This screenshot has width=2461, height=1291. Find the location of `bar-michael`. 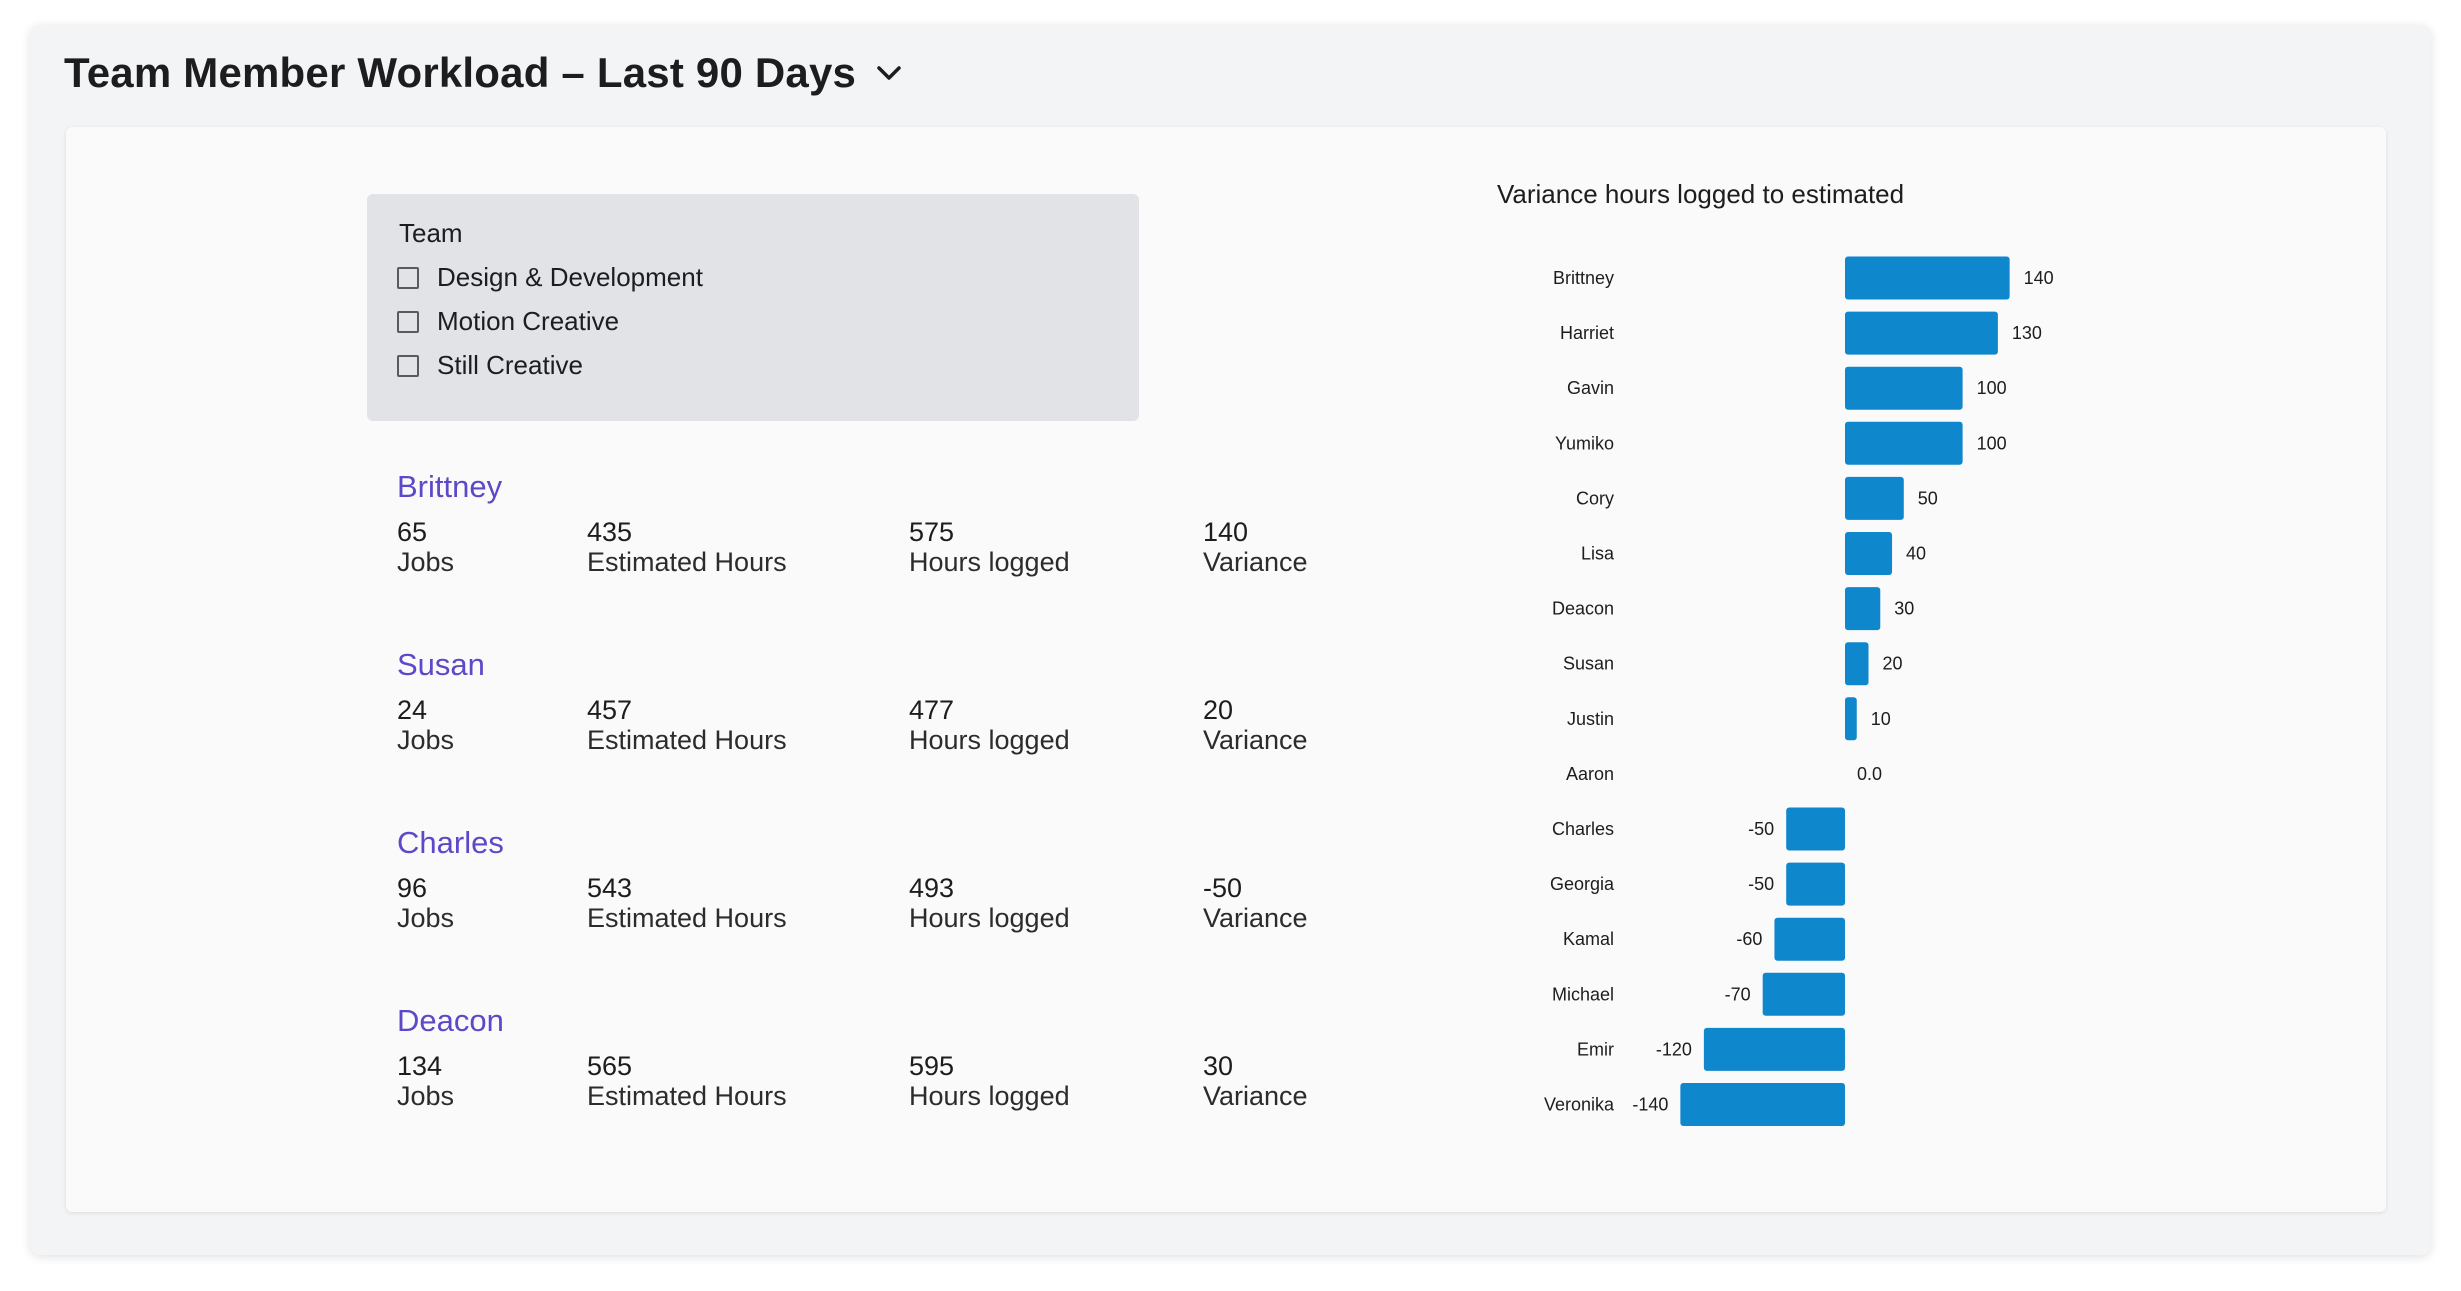

bar-michael is located at coordinates (1803, 994).